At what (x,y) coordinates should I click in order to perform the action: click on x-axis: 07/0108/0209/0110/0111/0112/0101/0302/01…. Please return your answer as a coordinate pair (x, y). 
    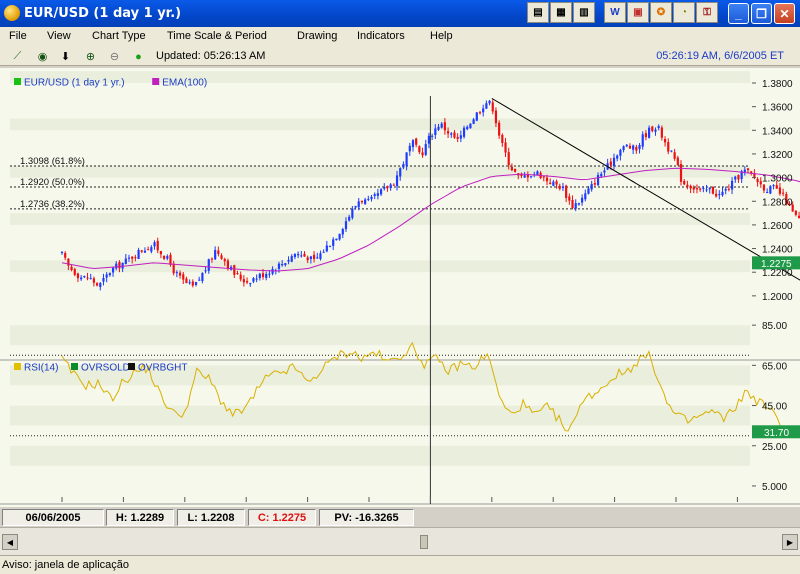
    Looking at the image, I should click on (399, 499).